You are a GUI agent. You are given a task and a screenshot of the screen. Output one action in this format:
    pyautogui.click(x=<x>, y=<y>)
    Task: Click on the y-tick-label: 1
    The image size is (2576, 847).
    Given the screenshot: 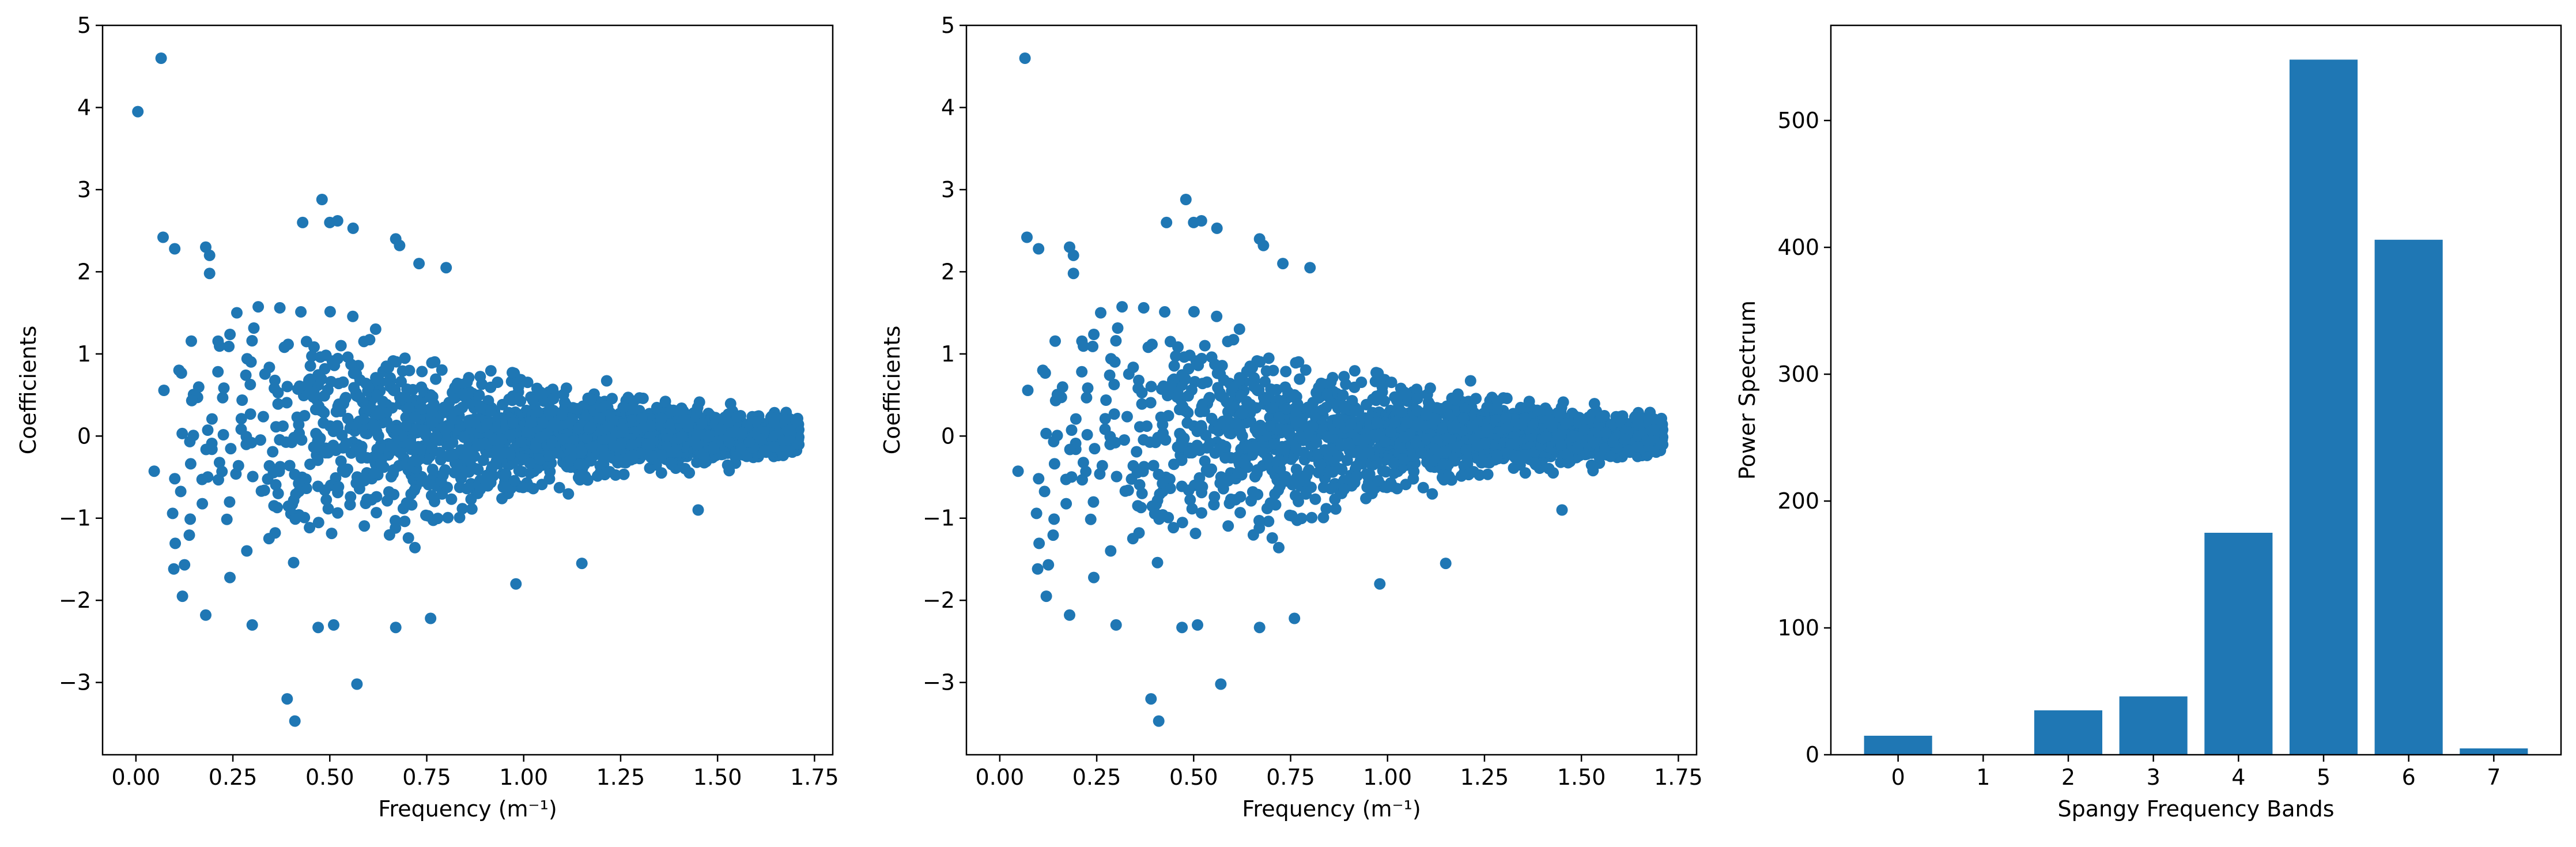 What is the action you would take?
    pyautogui.click(x=84, y=354)
    